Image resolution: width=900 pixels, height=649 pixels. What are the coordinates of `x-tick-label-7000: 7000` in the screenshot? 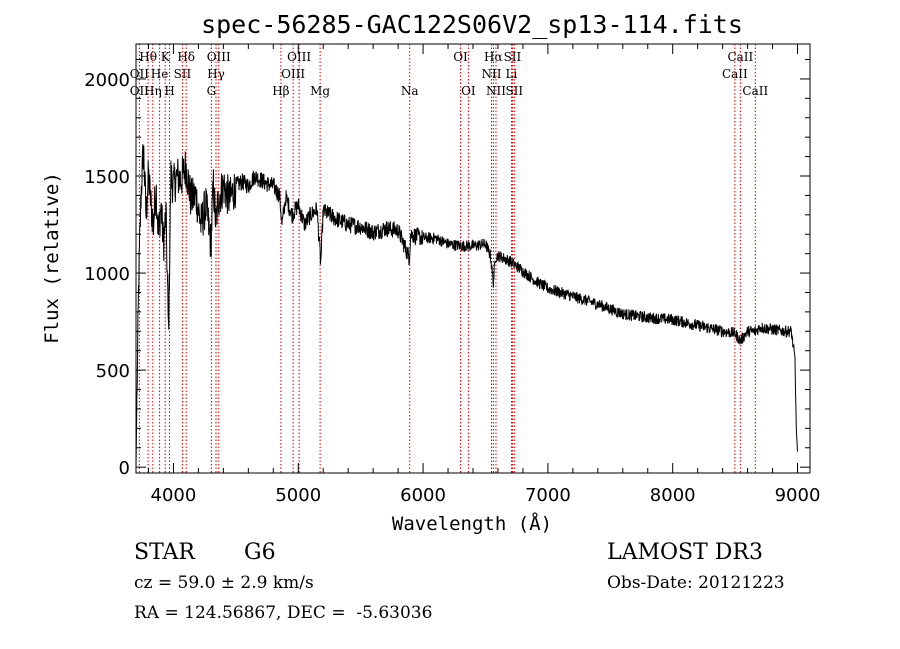 It's located at (548, 495).